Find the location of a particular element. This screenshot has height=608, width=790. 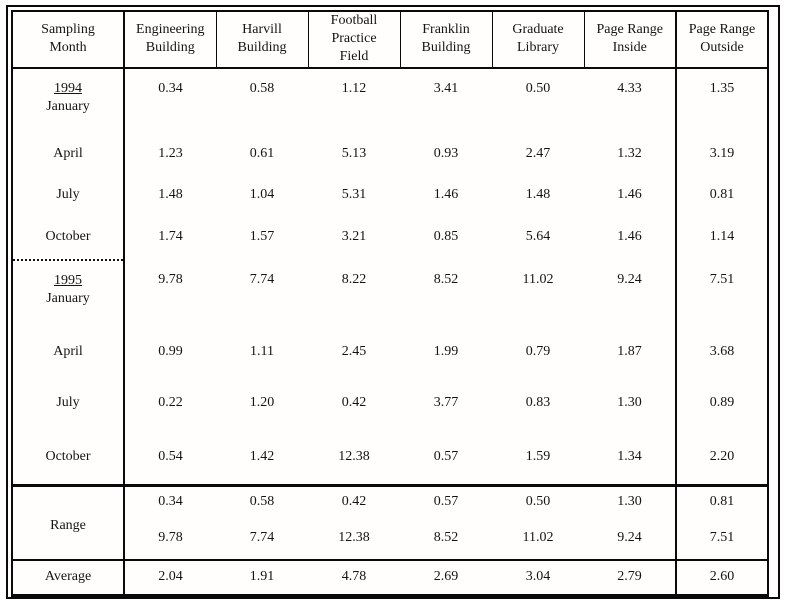

value-cell: 1.12 is located at coordinates (354, 88).